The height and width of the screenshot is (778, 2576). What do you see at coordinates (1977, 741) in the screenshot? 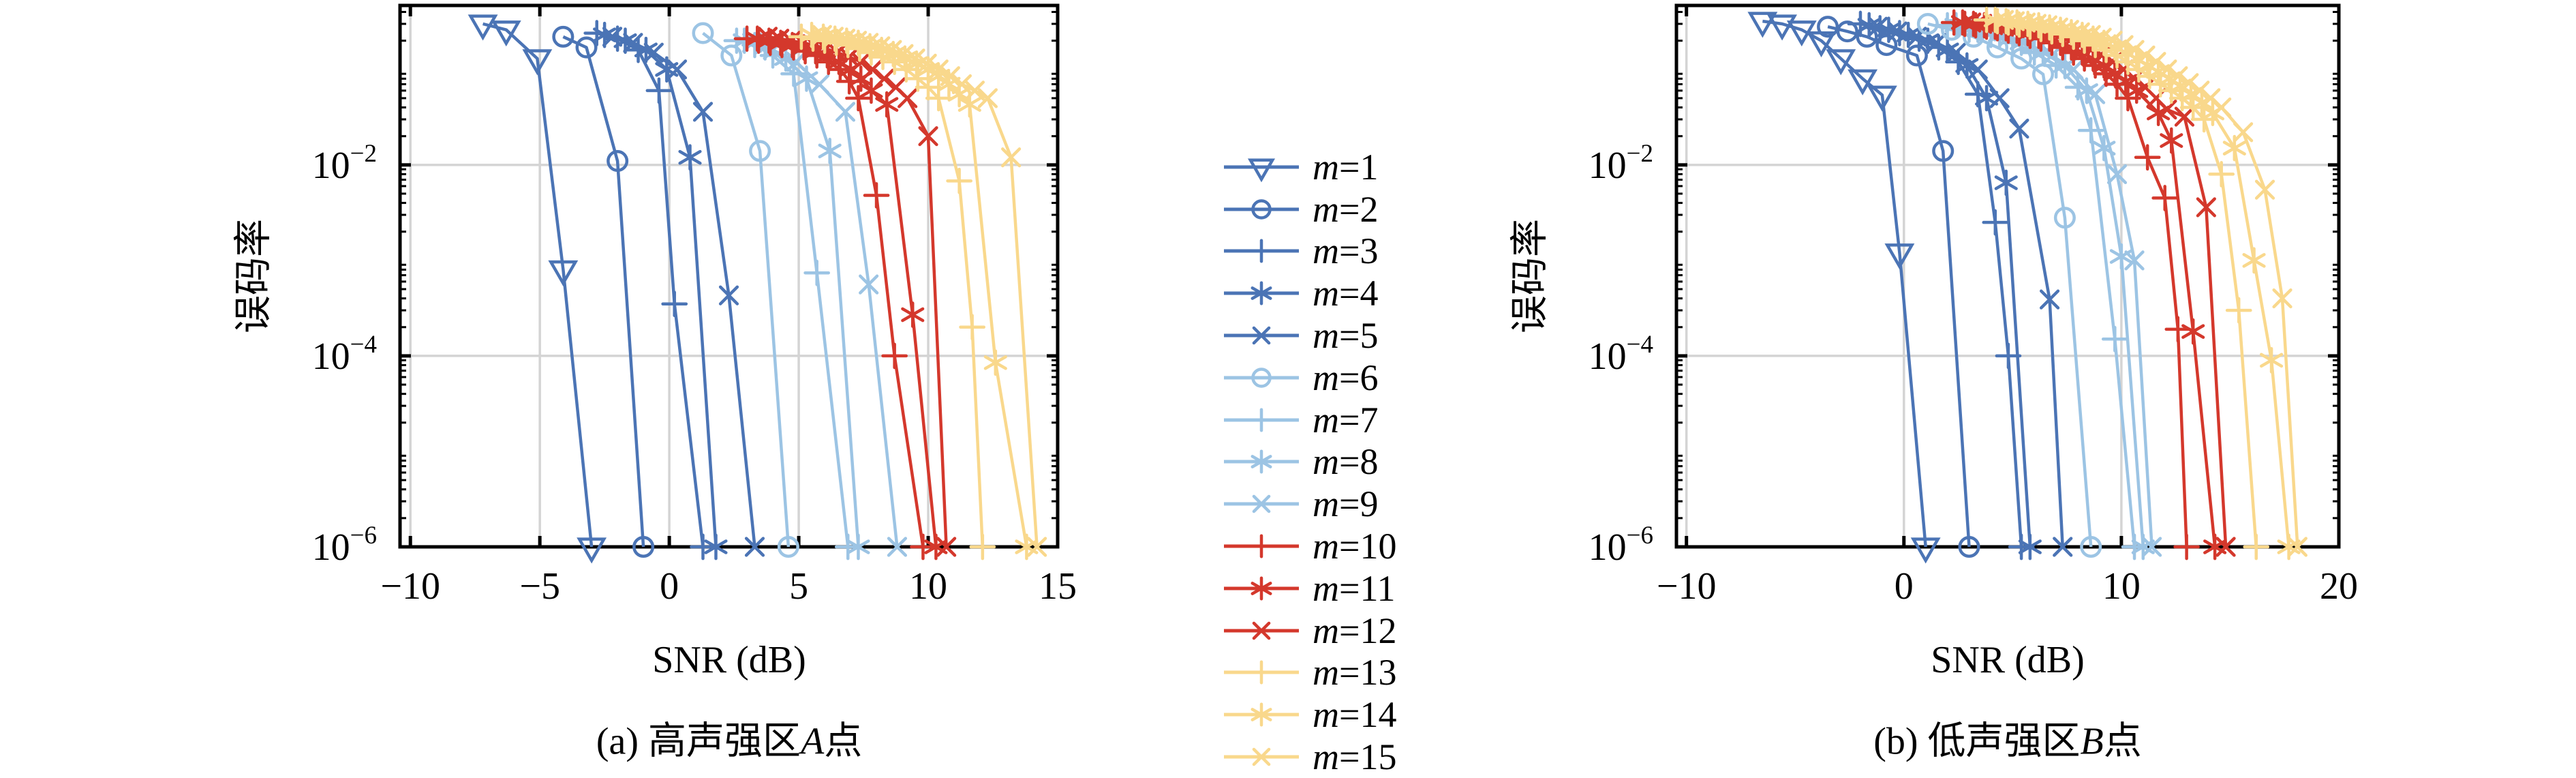
I see `panel-b-caption-prefix: (b) 低声强区` at bounding box center [1977, 741].